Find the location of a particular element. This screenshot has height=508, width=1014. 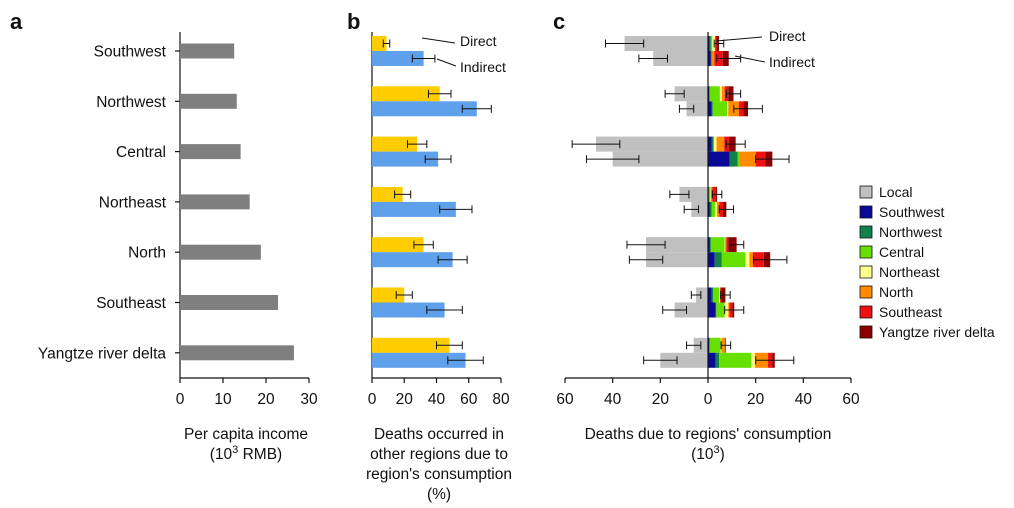

panel-a-tick-label: 30 is located at coordinates (309, 399).